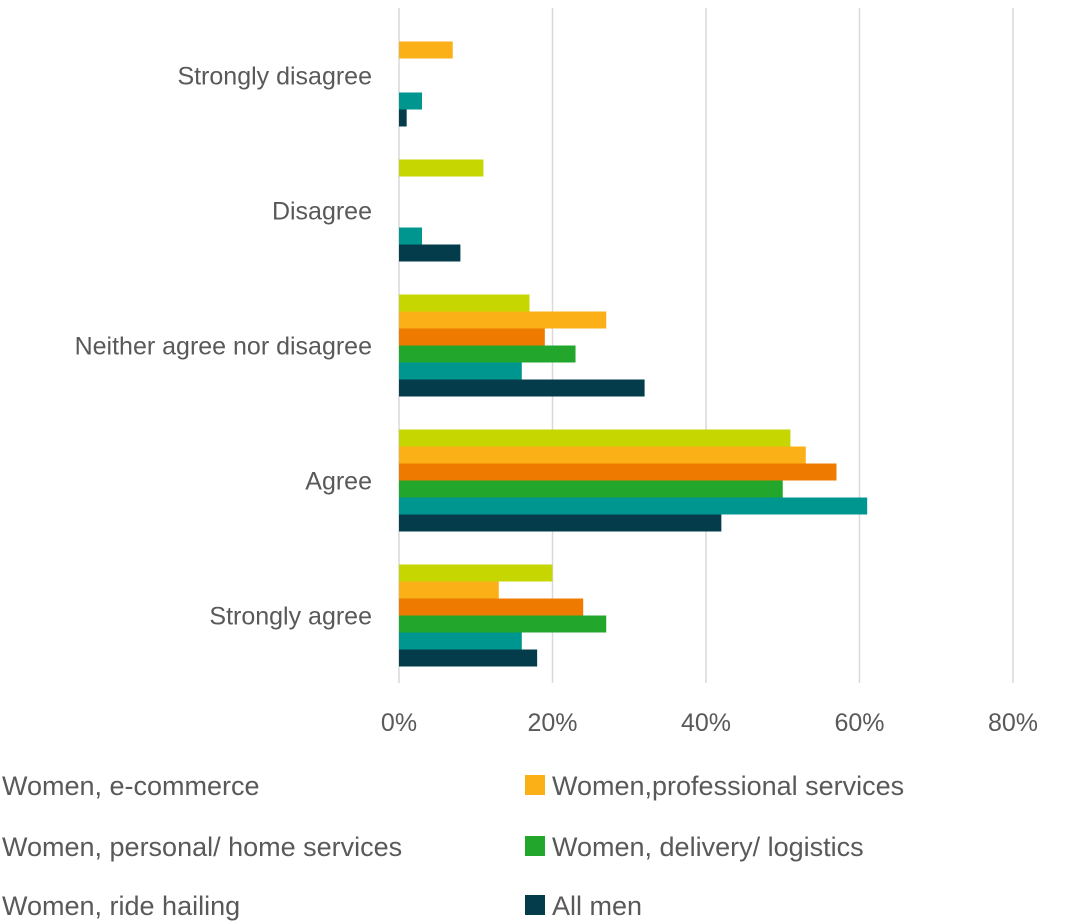 This screenshot has height=921, width=1071. I want to click on x-tick-label: 60%, so click(859, 723).